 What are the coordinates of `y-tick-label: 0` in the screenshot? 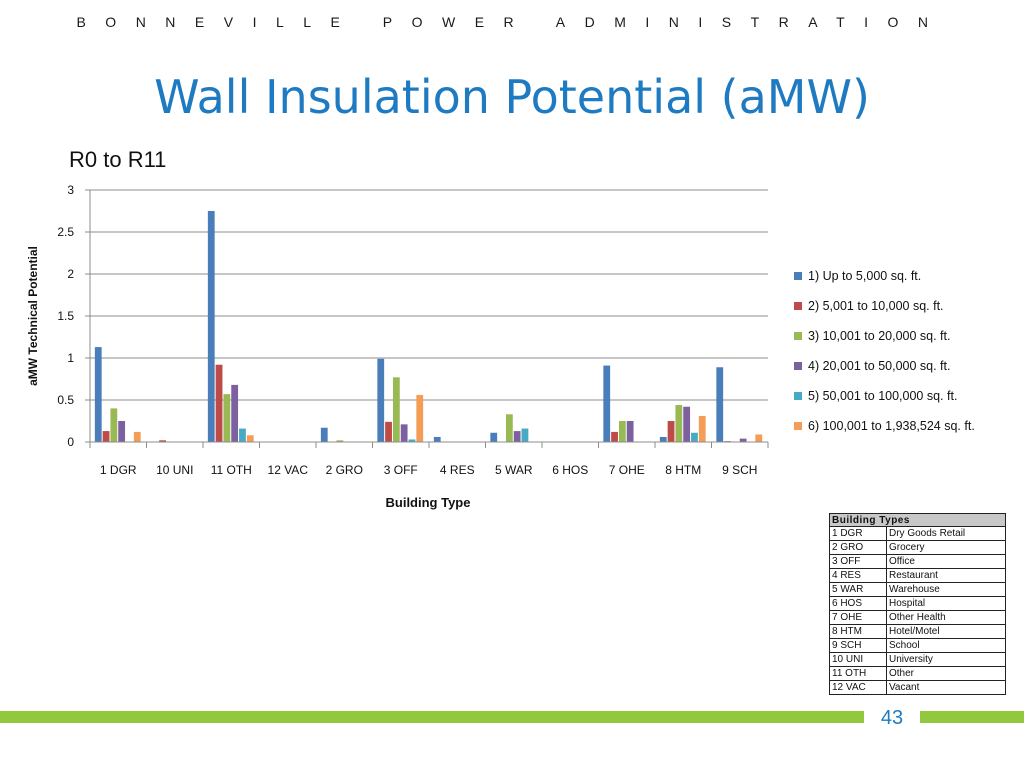 It's located at (70, 442).